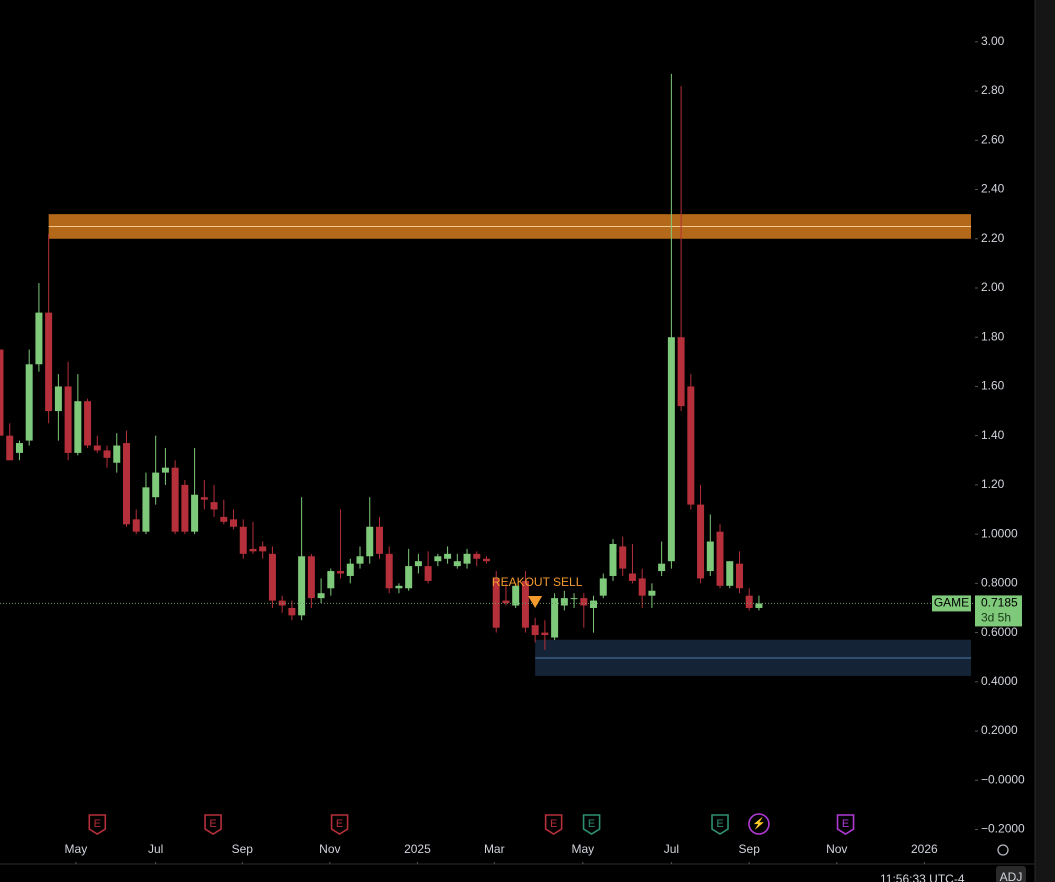  Describe the element at coordinates (993, 336) in the screenshot. I see `y-tick-label: 1.80` at that location.